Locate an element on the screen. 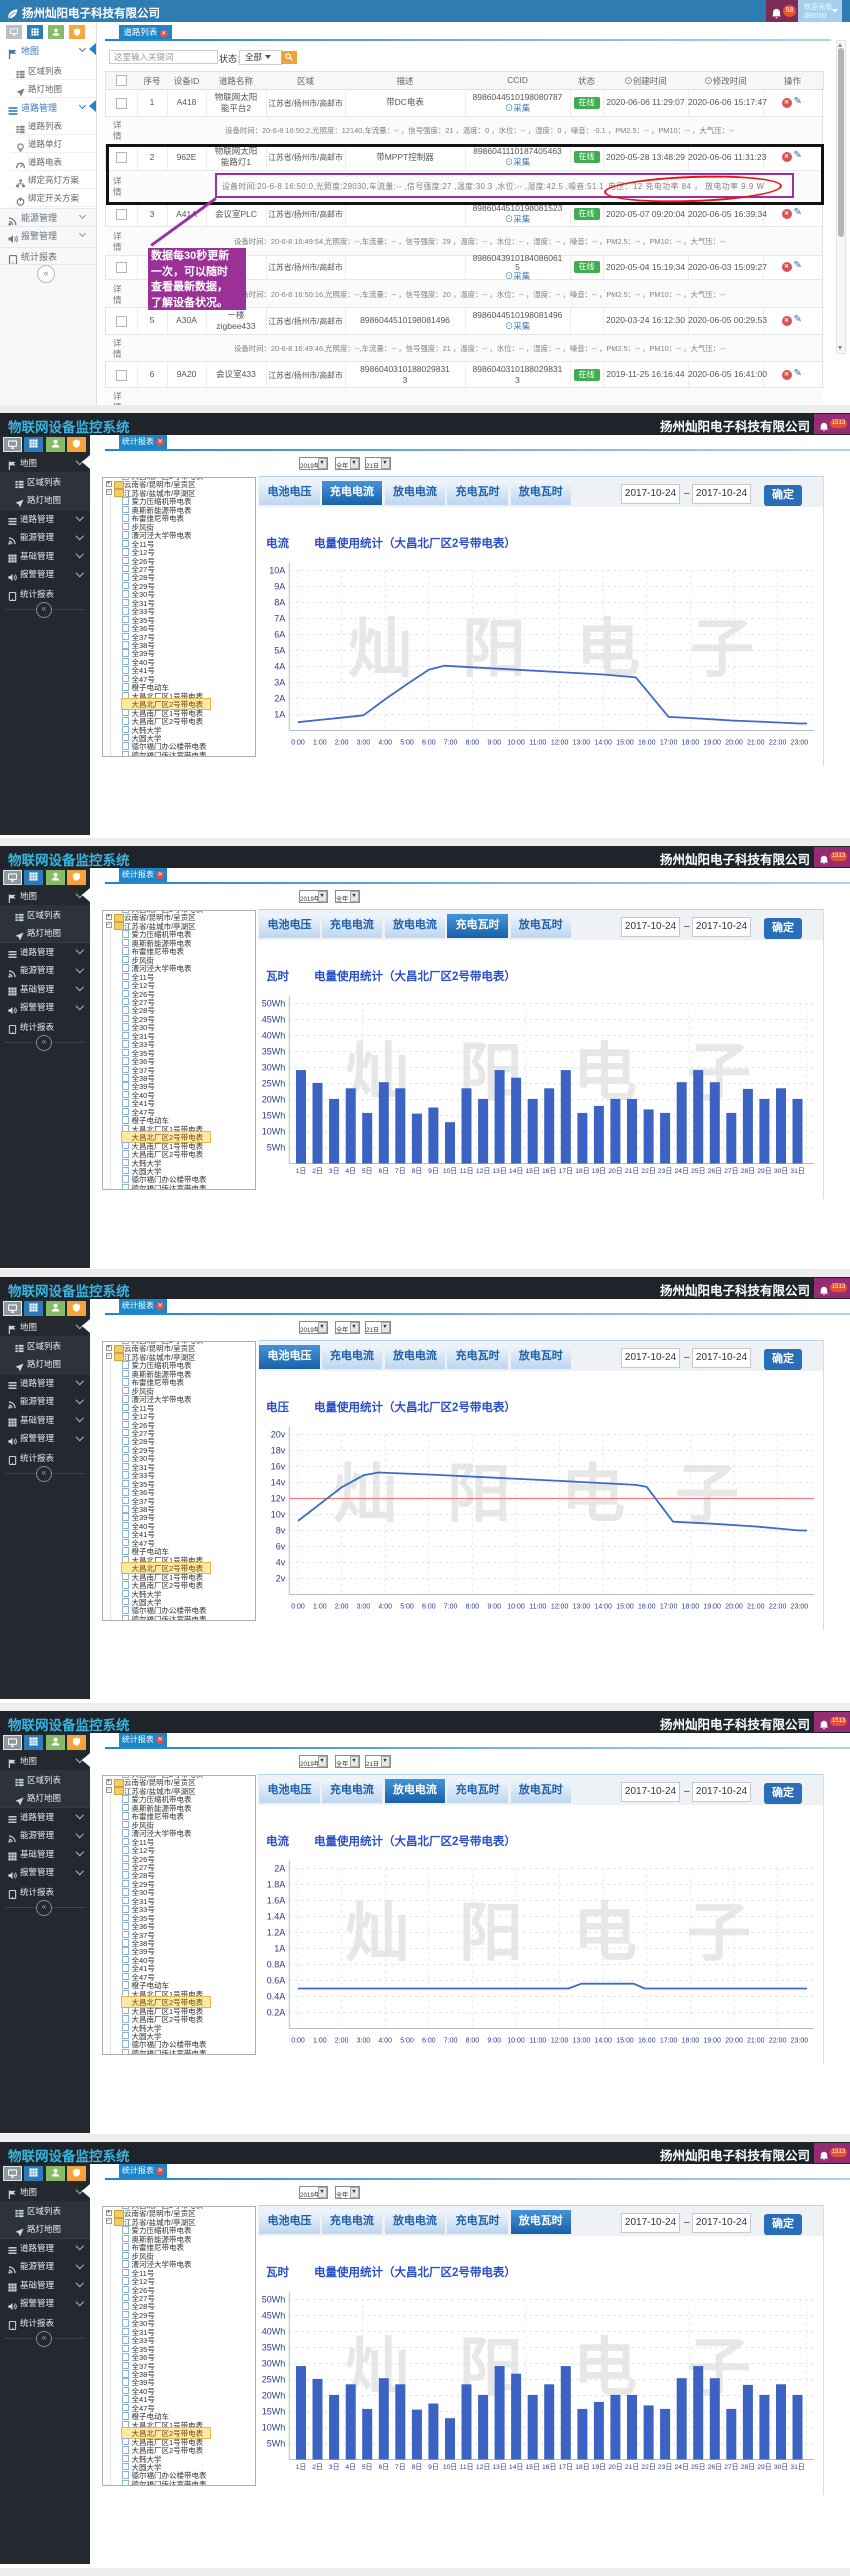 The width and height of the screenshot is (850, 2576). svg-text: 6A is located at coordinates (279, 635).